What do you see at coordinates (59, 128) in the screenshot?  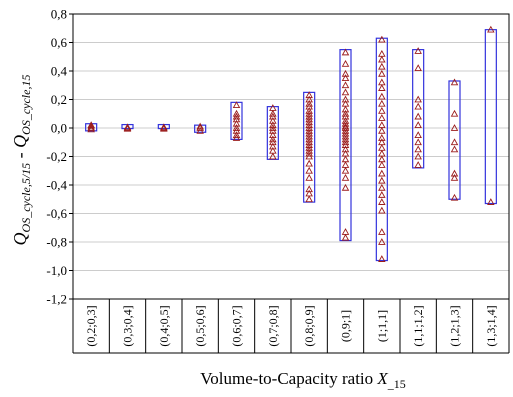 I see `y-tick-label: 0,0` at bounding box center [59, 128].